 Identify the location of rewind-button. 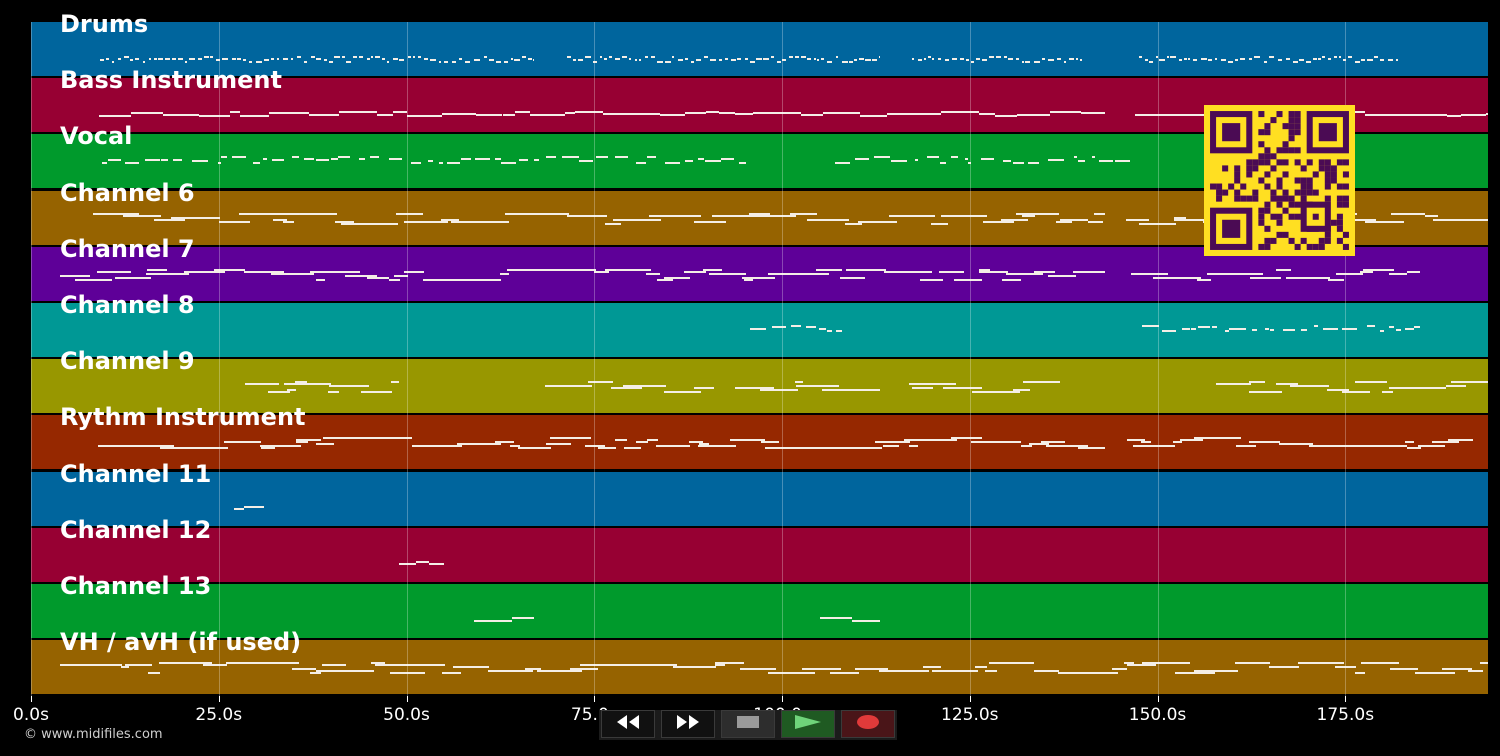
(628, 724).